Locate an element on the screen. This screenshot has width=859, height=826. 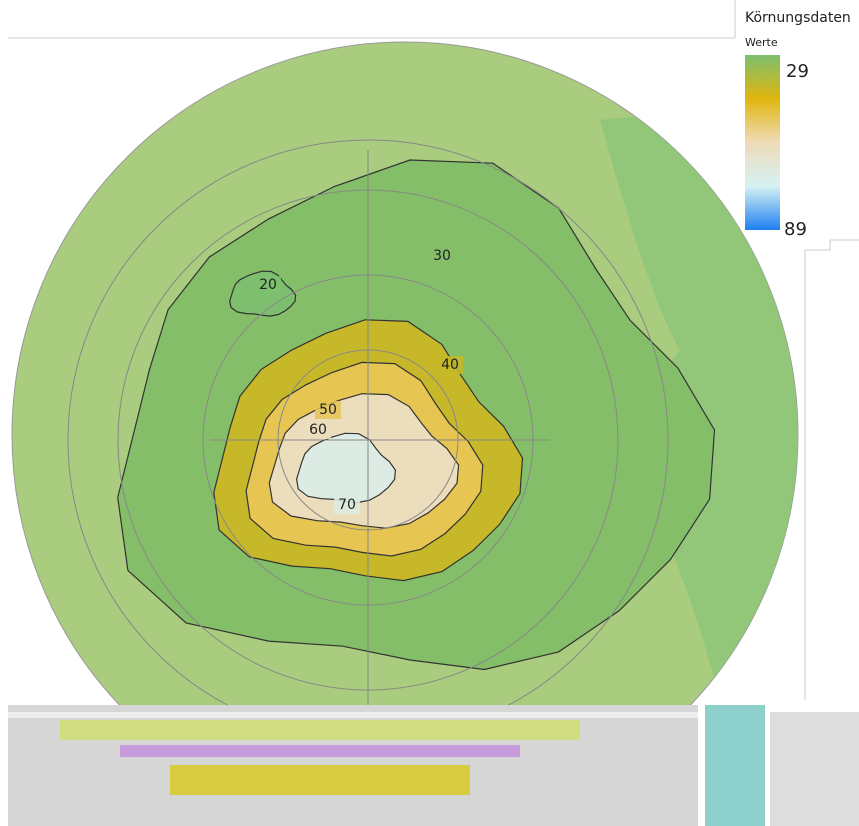
frame-line is located at coordinates (831, 469).